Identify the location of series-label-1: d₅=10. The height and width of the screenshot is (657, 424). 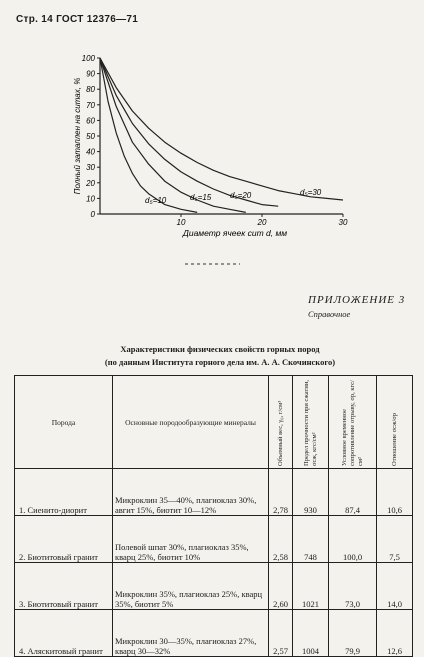
(156, 200).